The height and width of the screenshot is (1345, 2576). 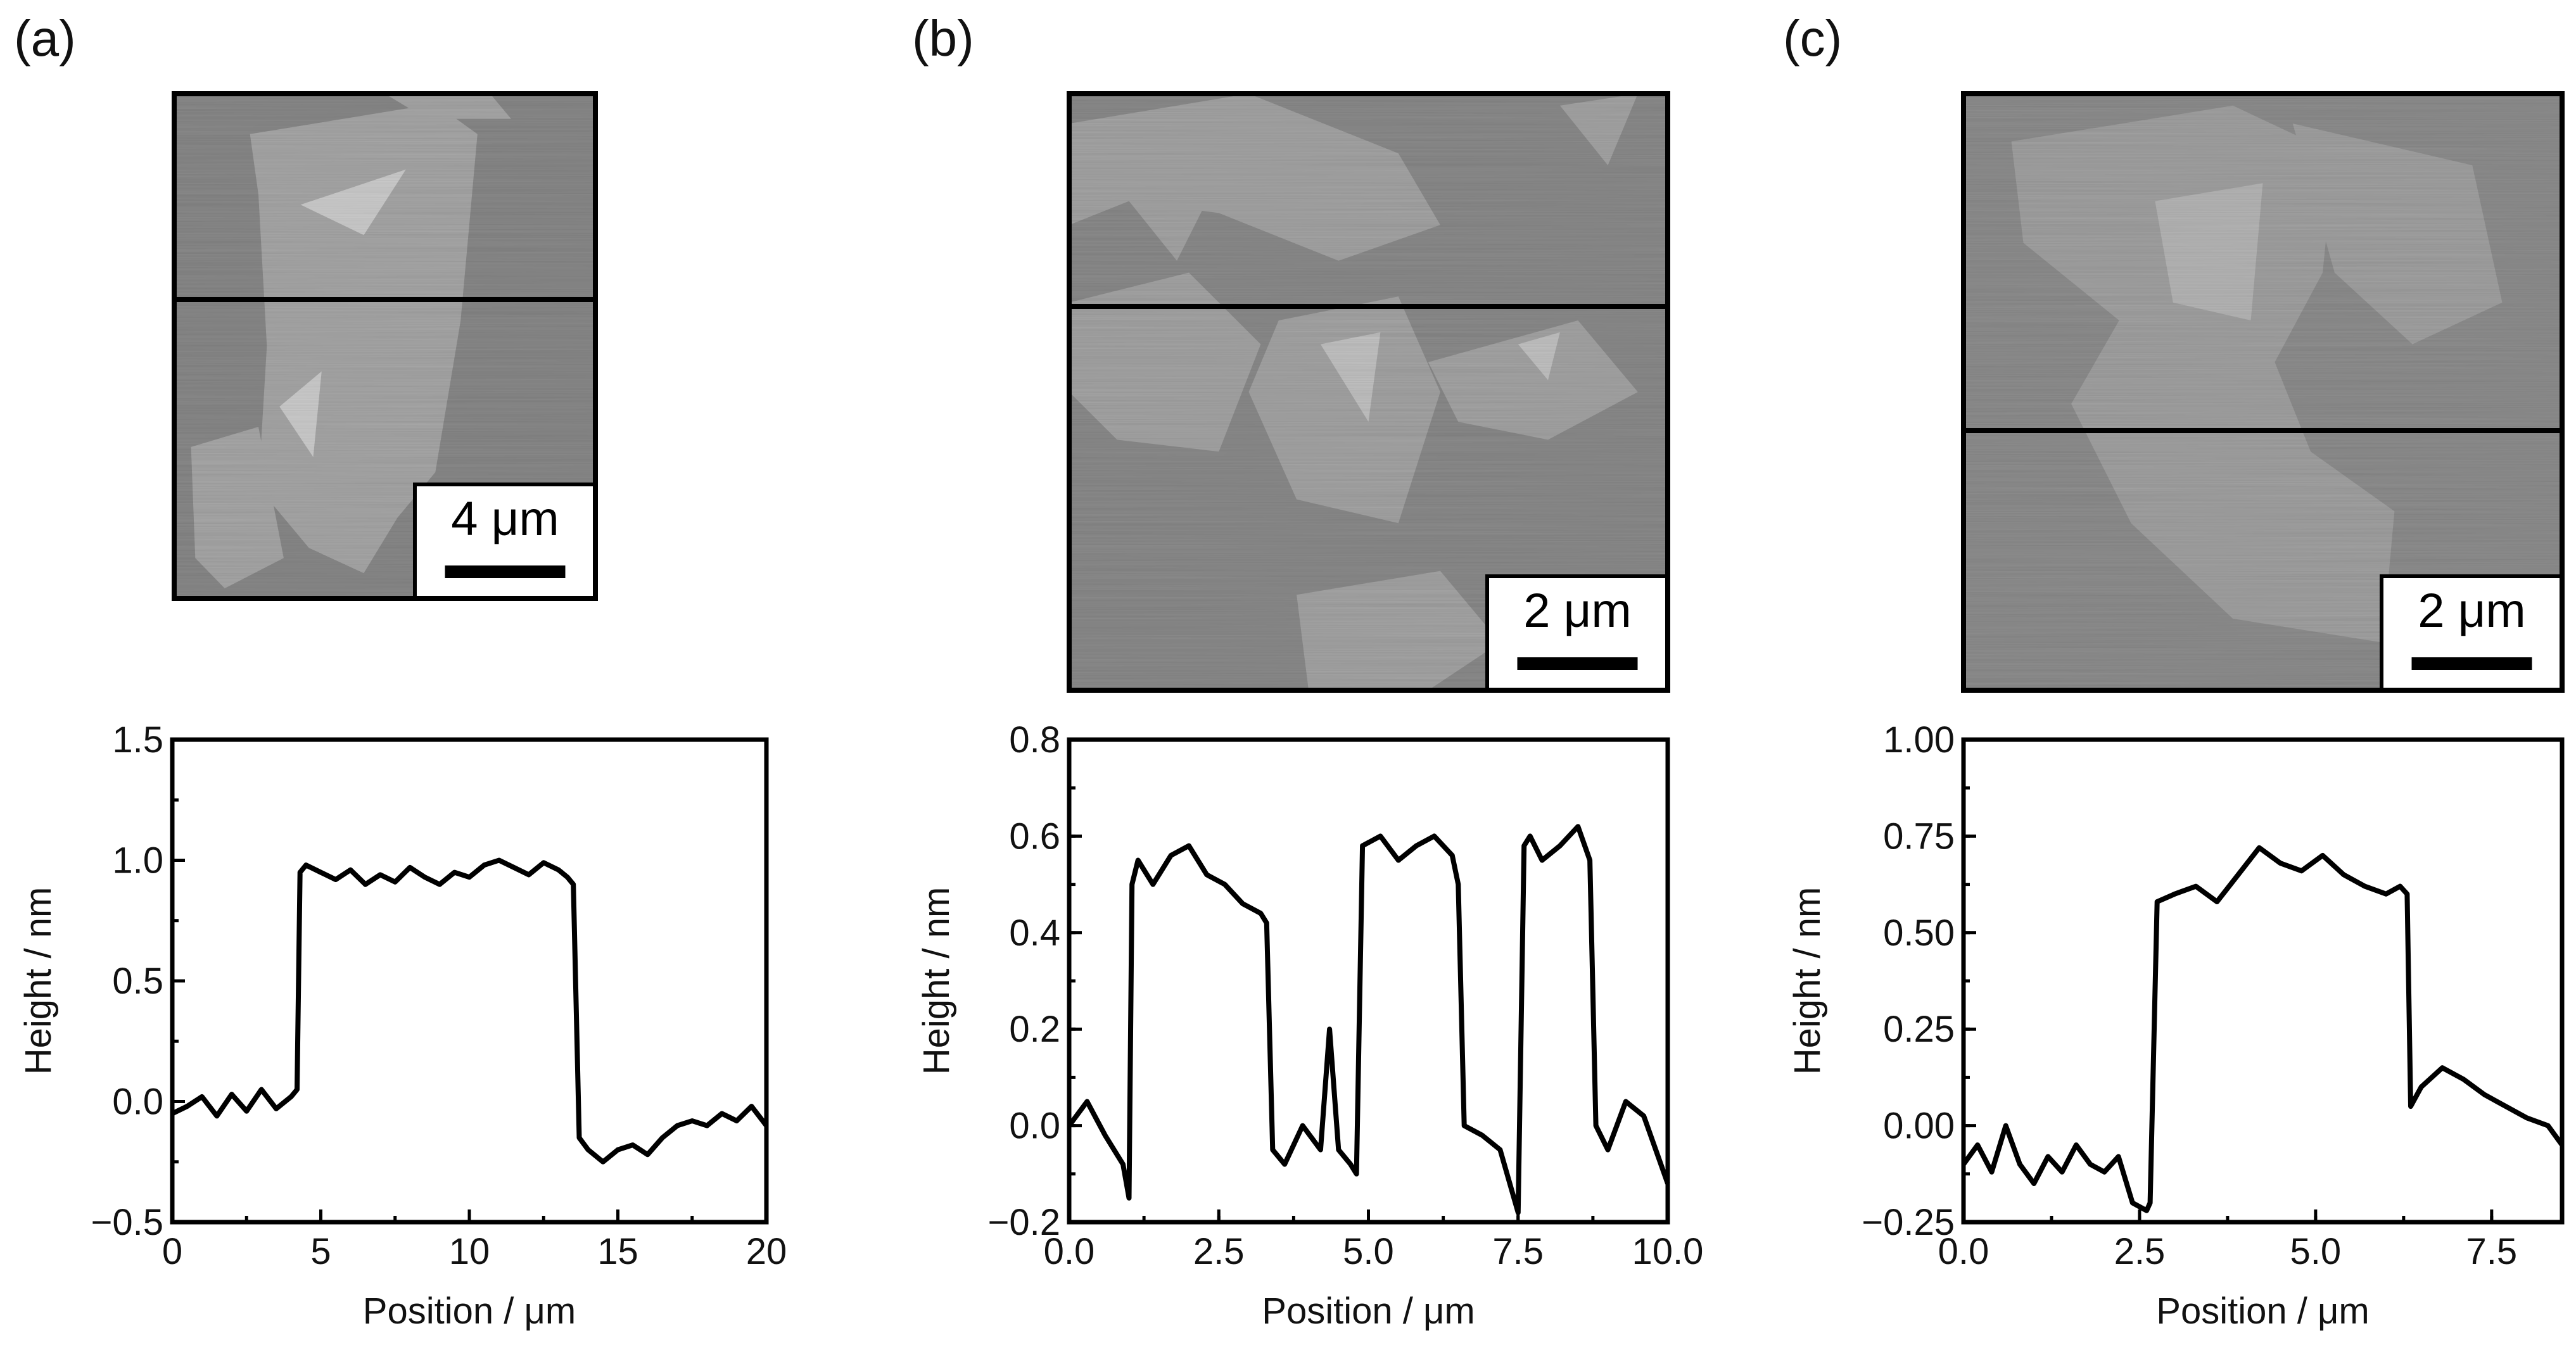 I want to click on y-tick-label: 0.0, so click(x=1034, y=1126).